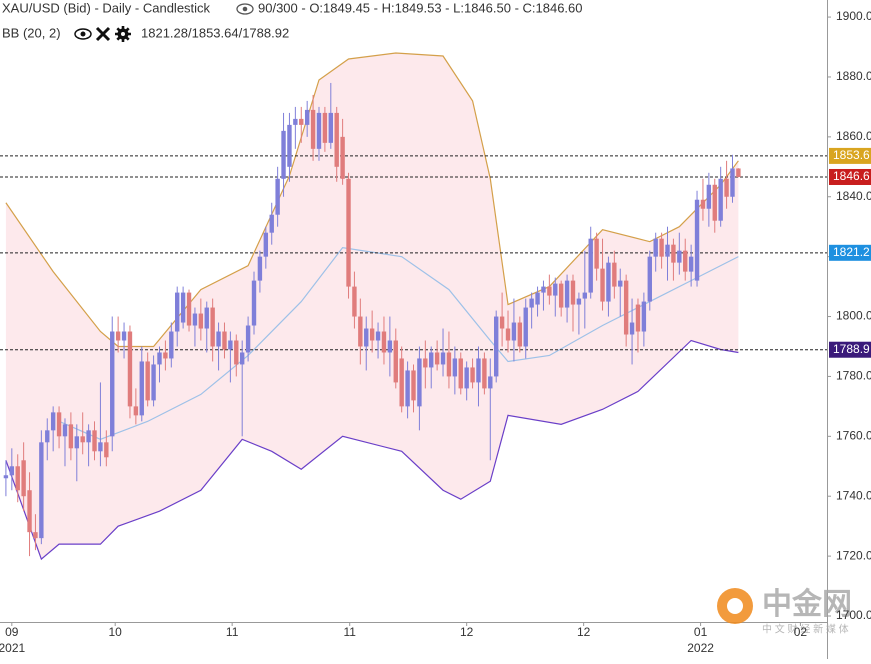 The width and height of the screenshot is (871, 664). I want to click on remove-icon, so click(103, 34).